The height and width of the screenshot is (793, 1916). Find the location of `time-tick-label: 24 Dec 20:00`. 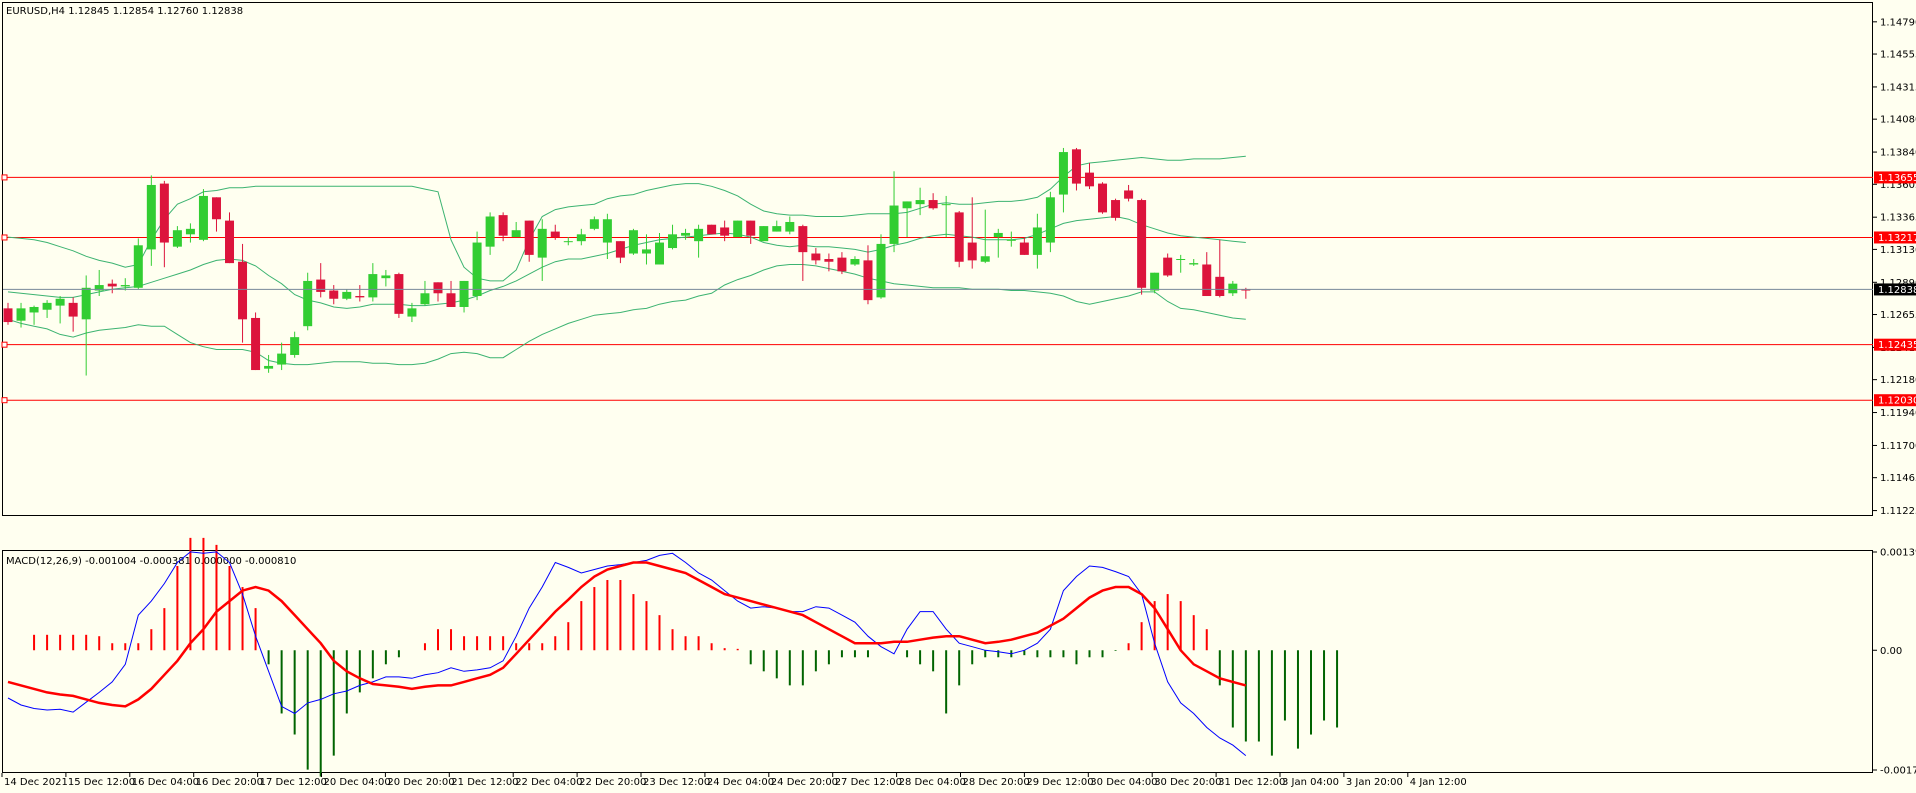

time-tick-label: 24 Dec 20:00 is located at coordinates (804, 782).